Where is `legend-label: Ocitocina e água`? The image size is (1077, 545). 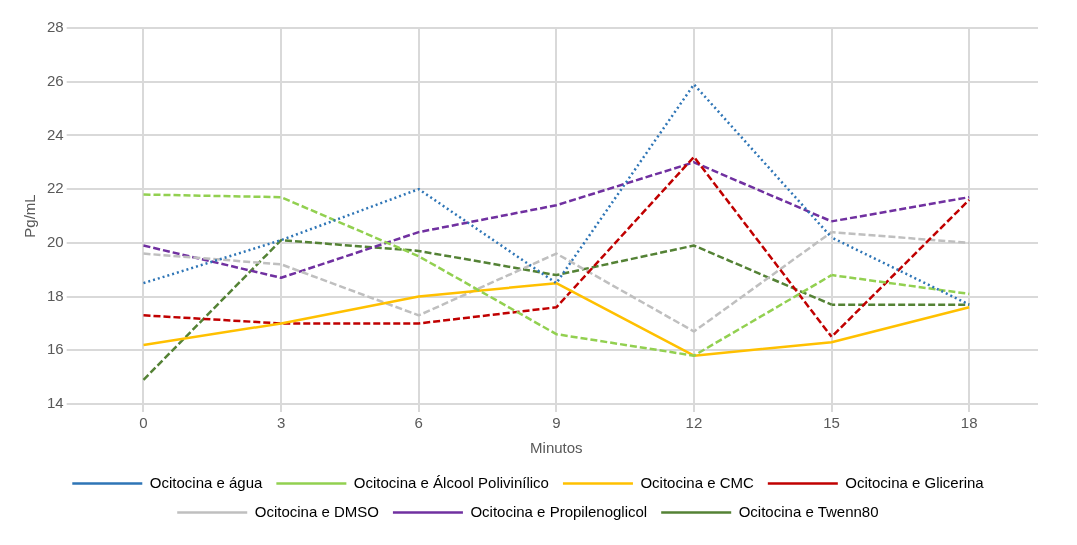 legend-label: Ocitocina e água is located at coordinates (206, 482).